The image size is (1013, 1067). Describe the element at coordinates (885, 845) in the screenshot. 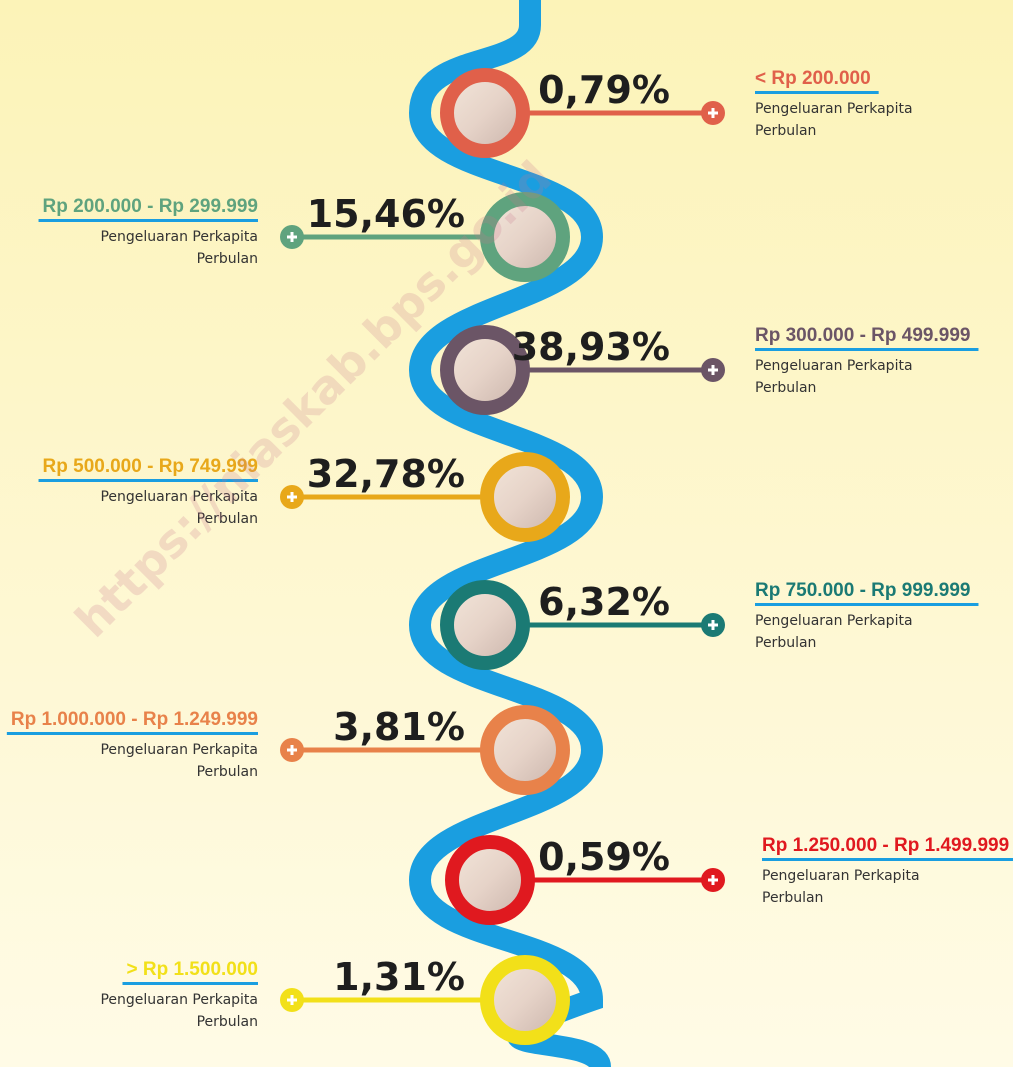

I see `range-label: Rp 1.250.000 - Rp 1.499.999` at that location.